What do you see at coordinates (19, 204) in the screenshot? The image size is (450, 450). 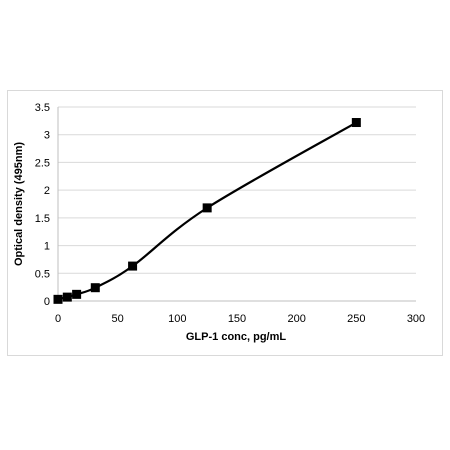 I see `y-axis-title: Optical density (495nm)` at bounding box center [19, 204].